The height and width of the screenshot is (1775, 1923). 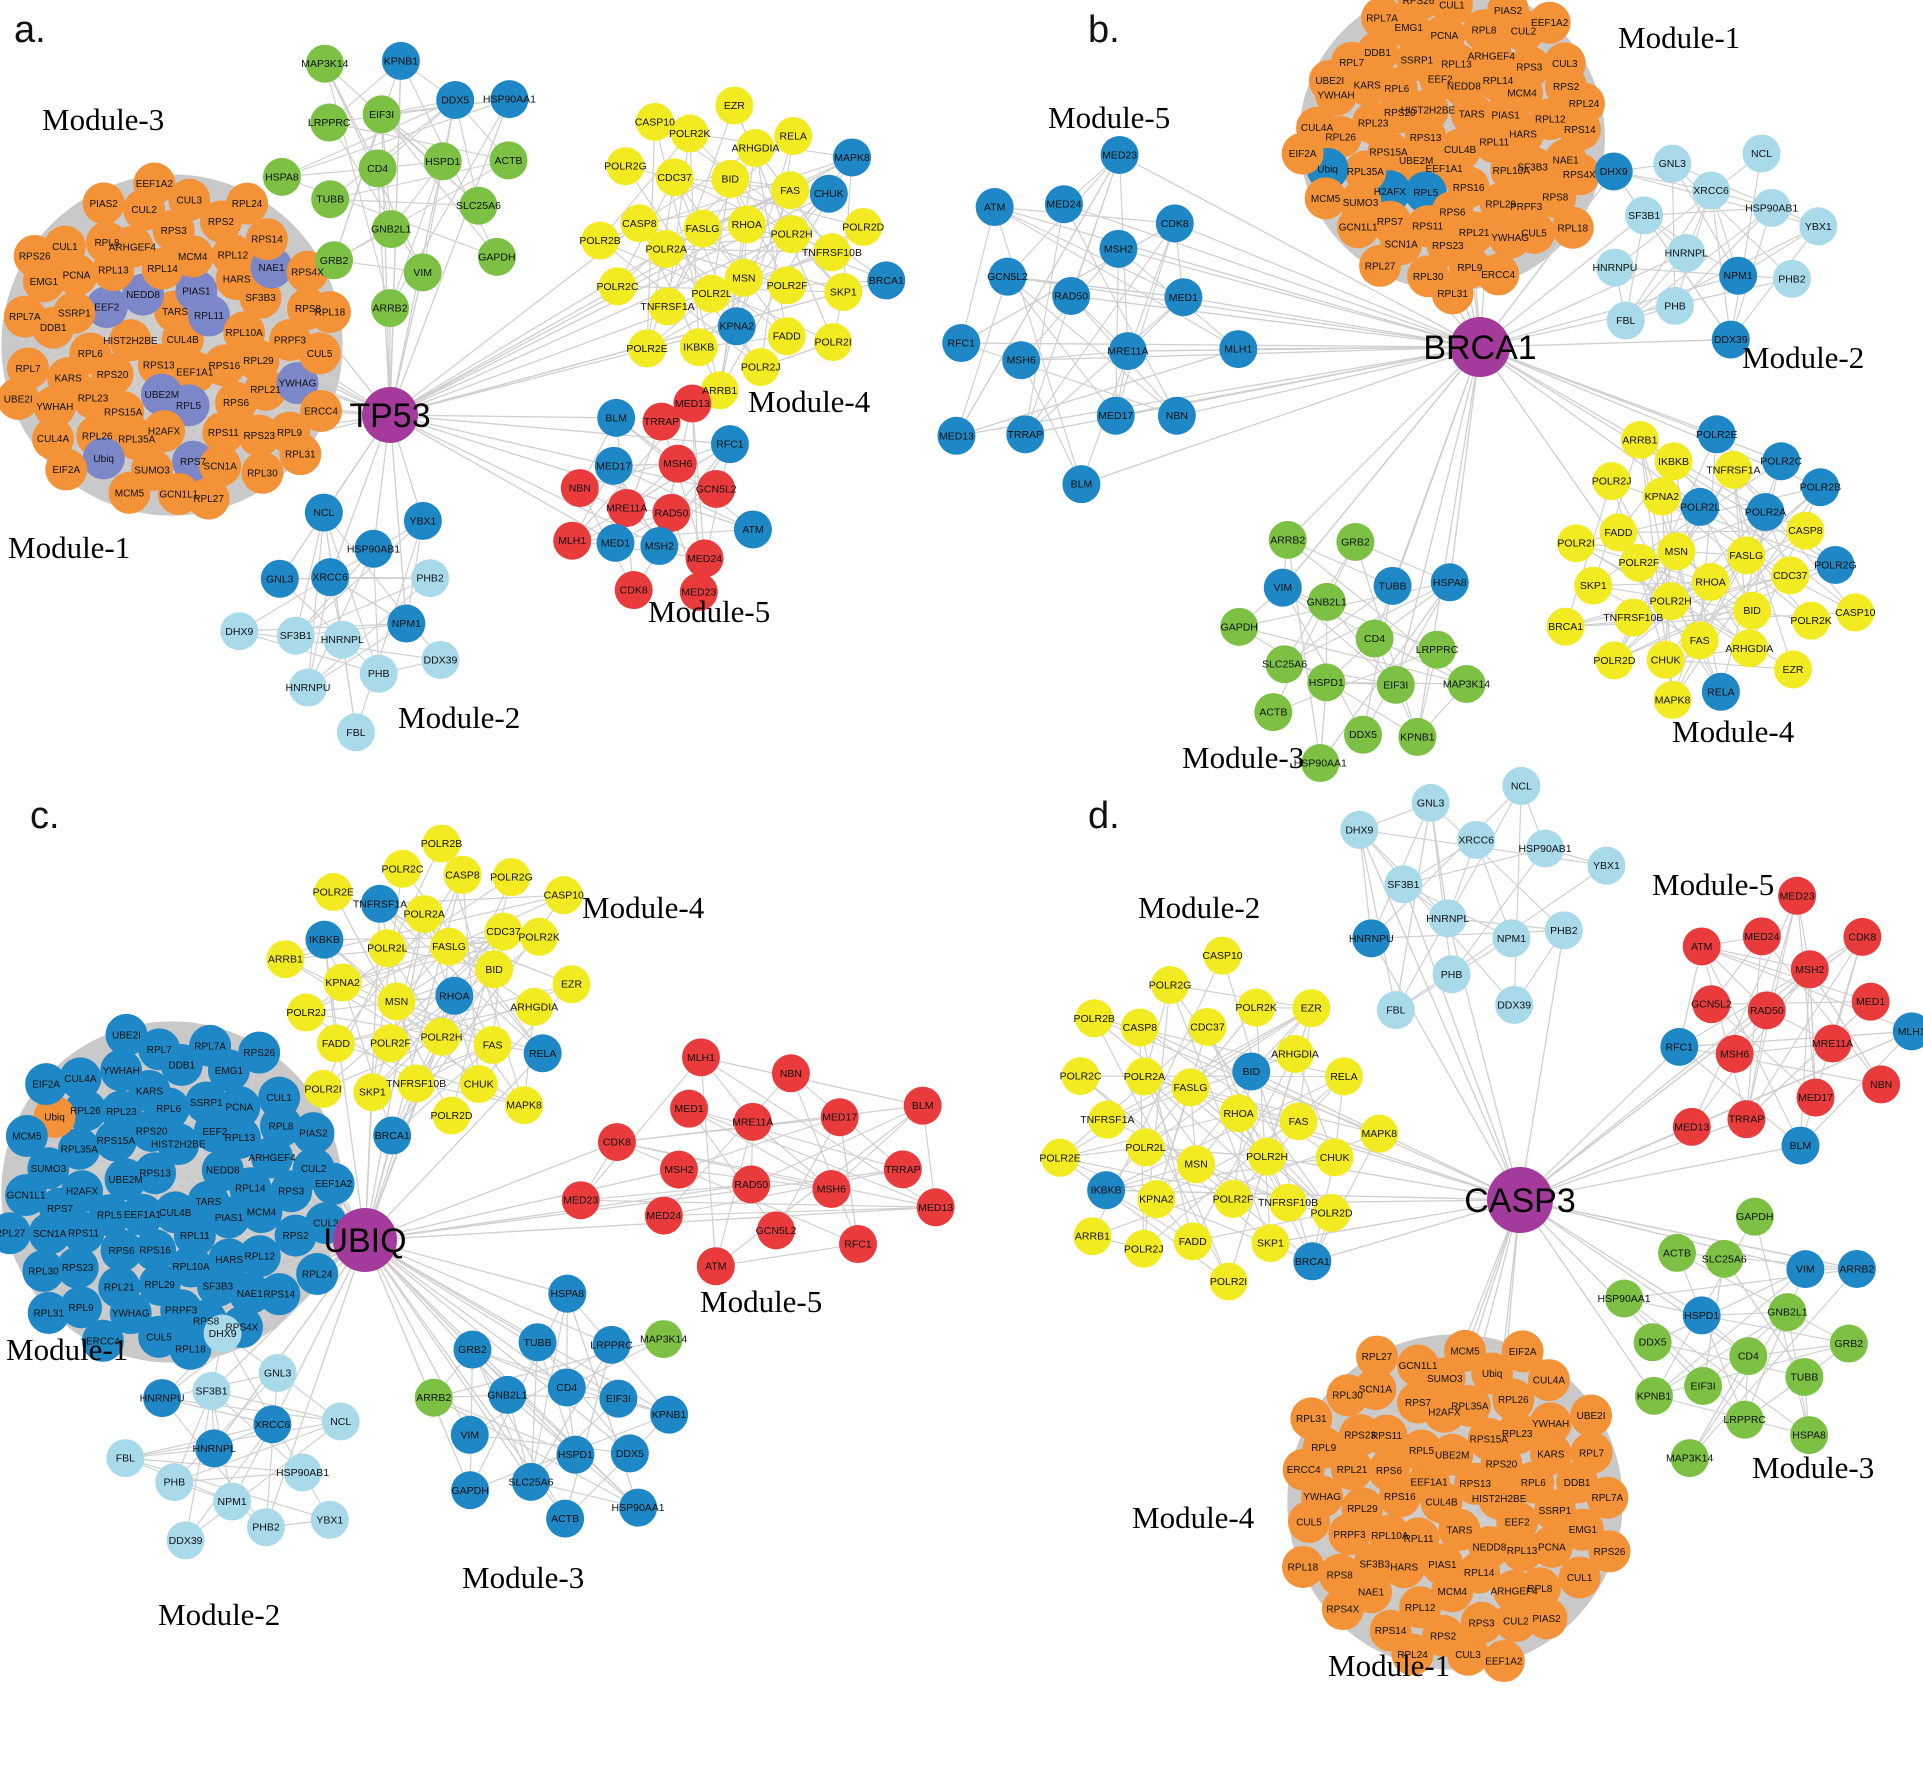 I want to click on node-GNB2L1, so click(x=507, y=1394).